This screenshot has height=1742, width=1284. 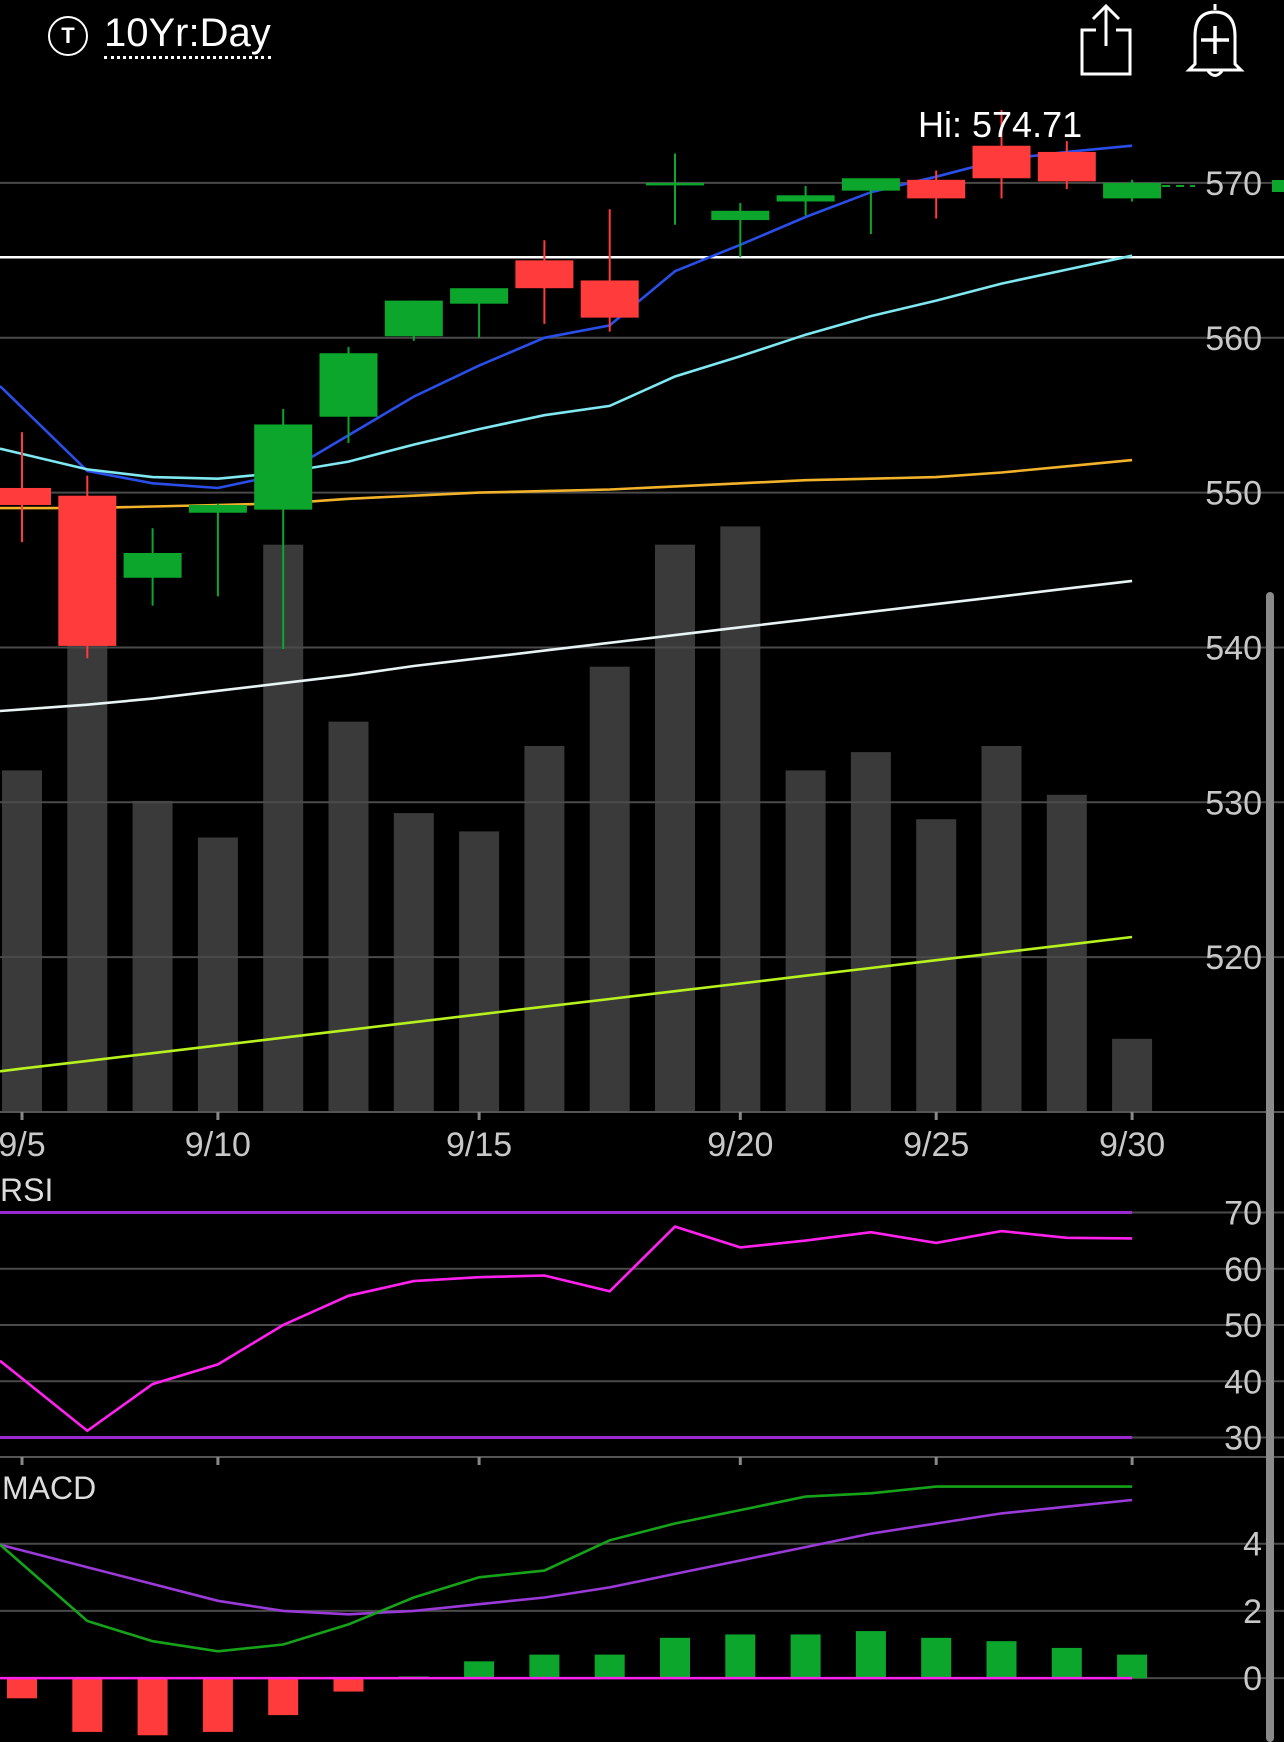 What do you see at coordinates (1243, 1326) in the screenshot?
I see `rsi-axis-label: 50` at bounding box center [1243, 1326].